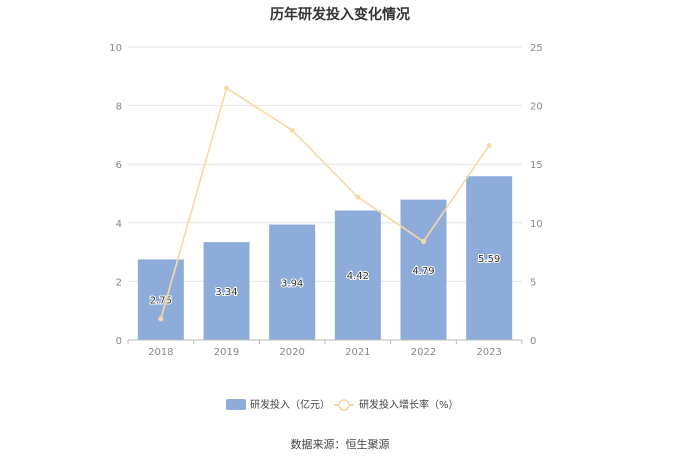 The image size is (680, 460). Describe the element at coordinates (160, 352) in the screenshot. I see `x-tick-label: 2018` at that location.